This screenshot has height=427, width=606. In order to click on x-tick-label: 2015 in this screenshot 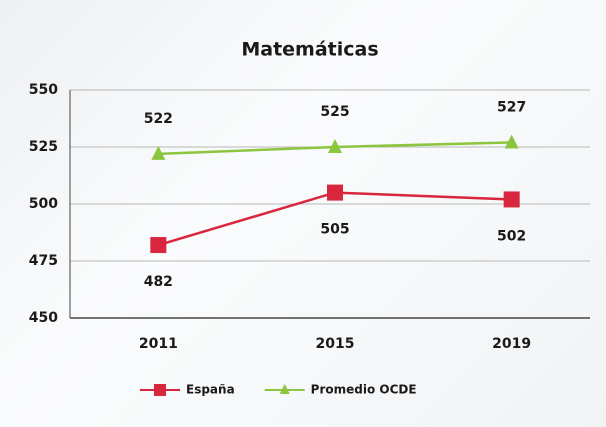, I will do `click(335, 344)`.